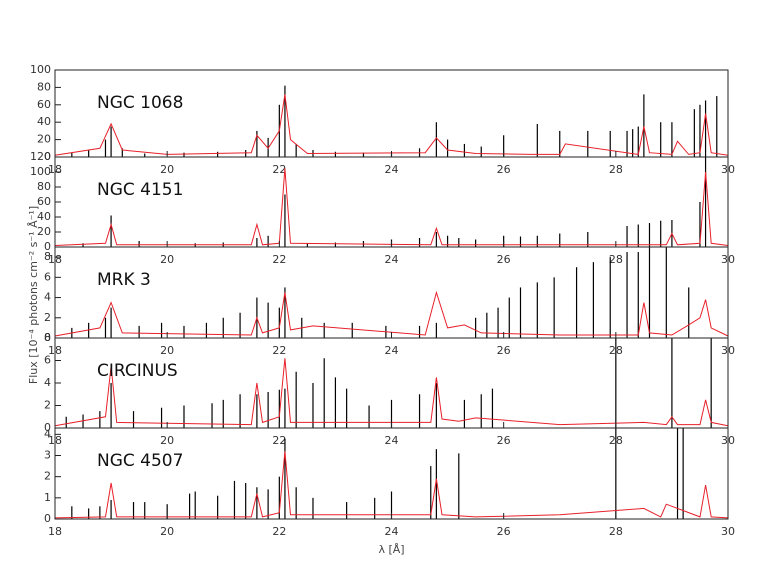  I want to click on x-tick-label: 30, so click(728, 531).